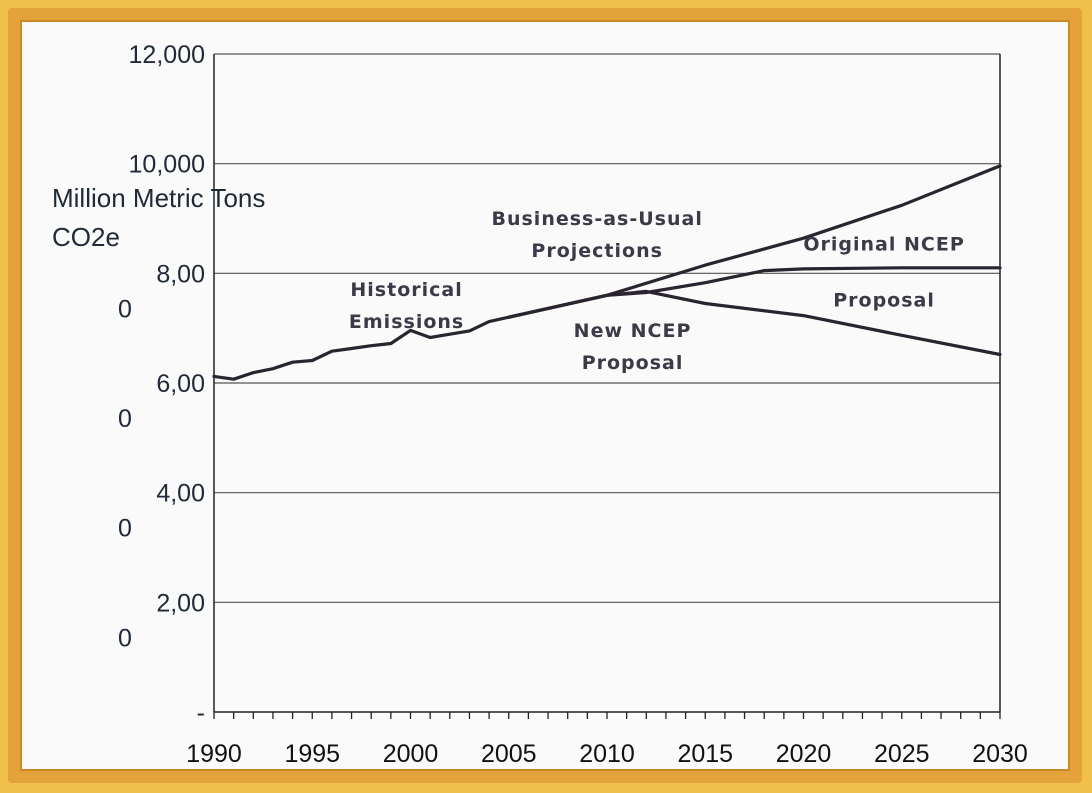  What do you see at coordinates (158, 198) in the screenshot?
I see `y-axis-title-line1: Million Metric Tons` at bounding box center [158, 198].